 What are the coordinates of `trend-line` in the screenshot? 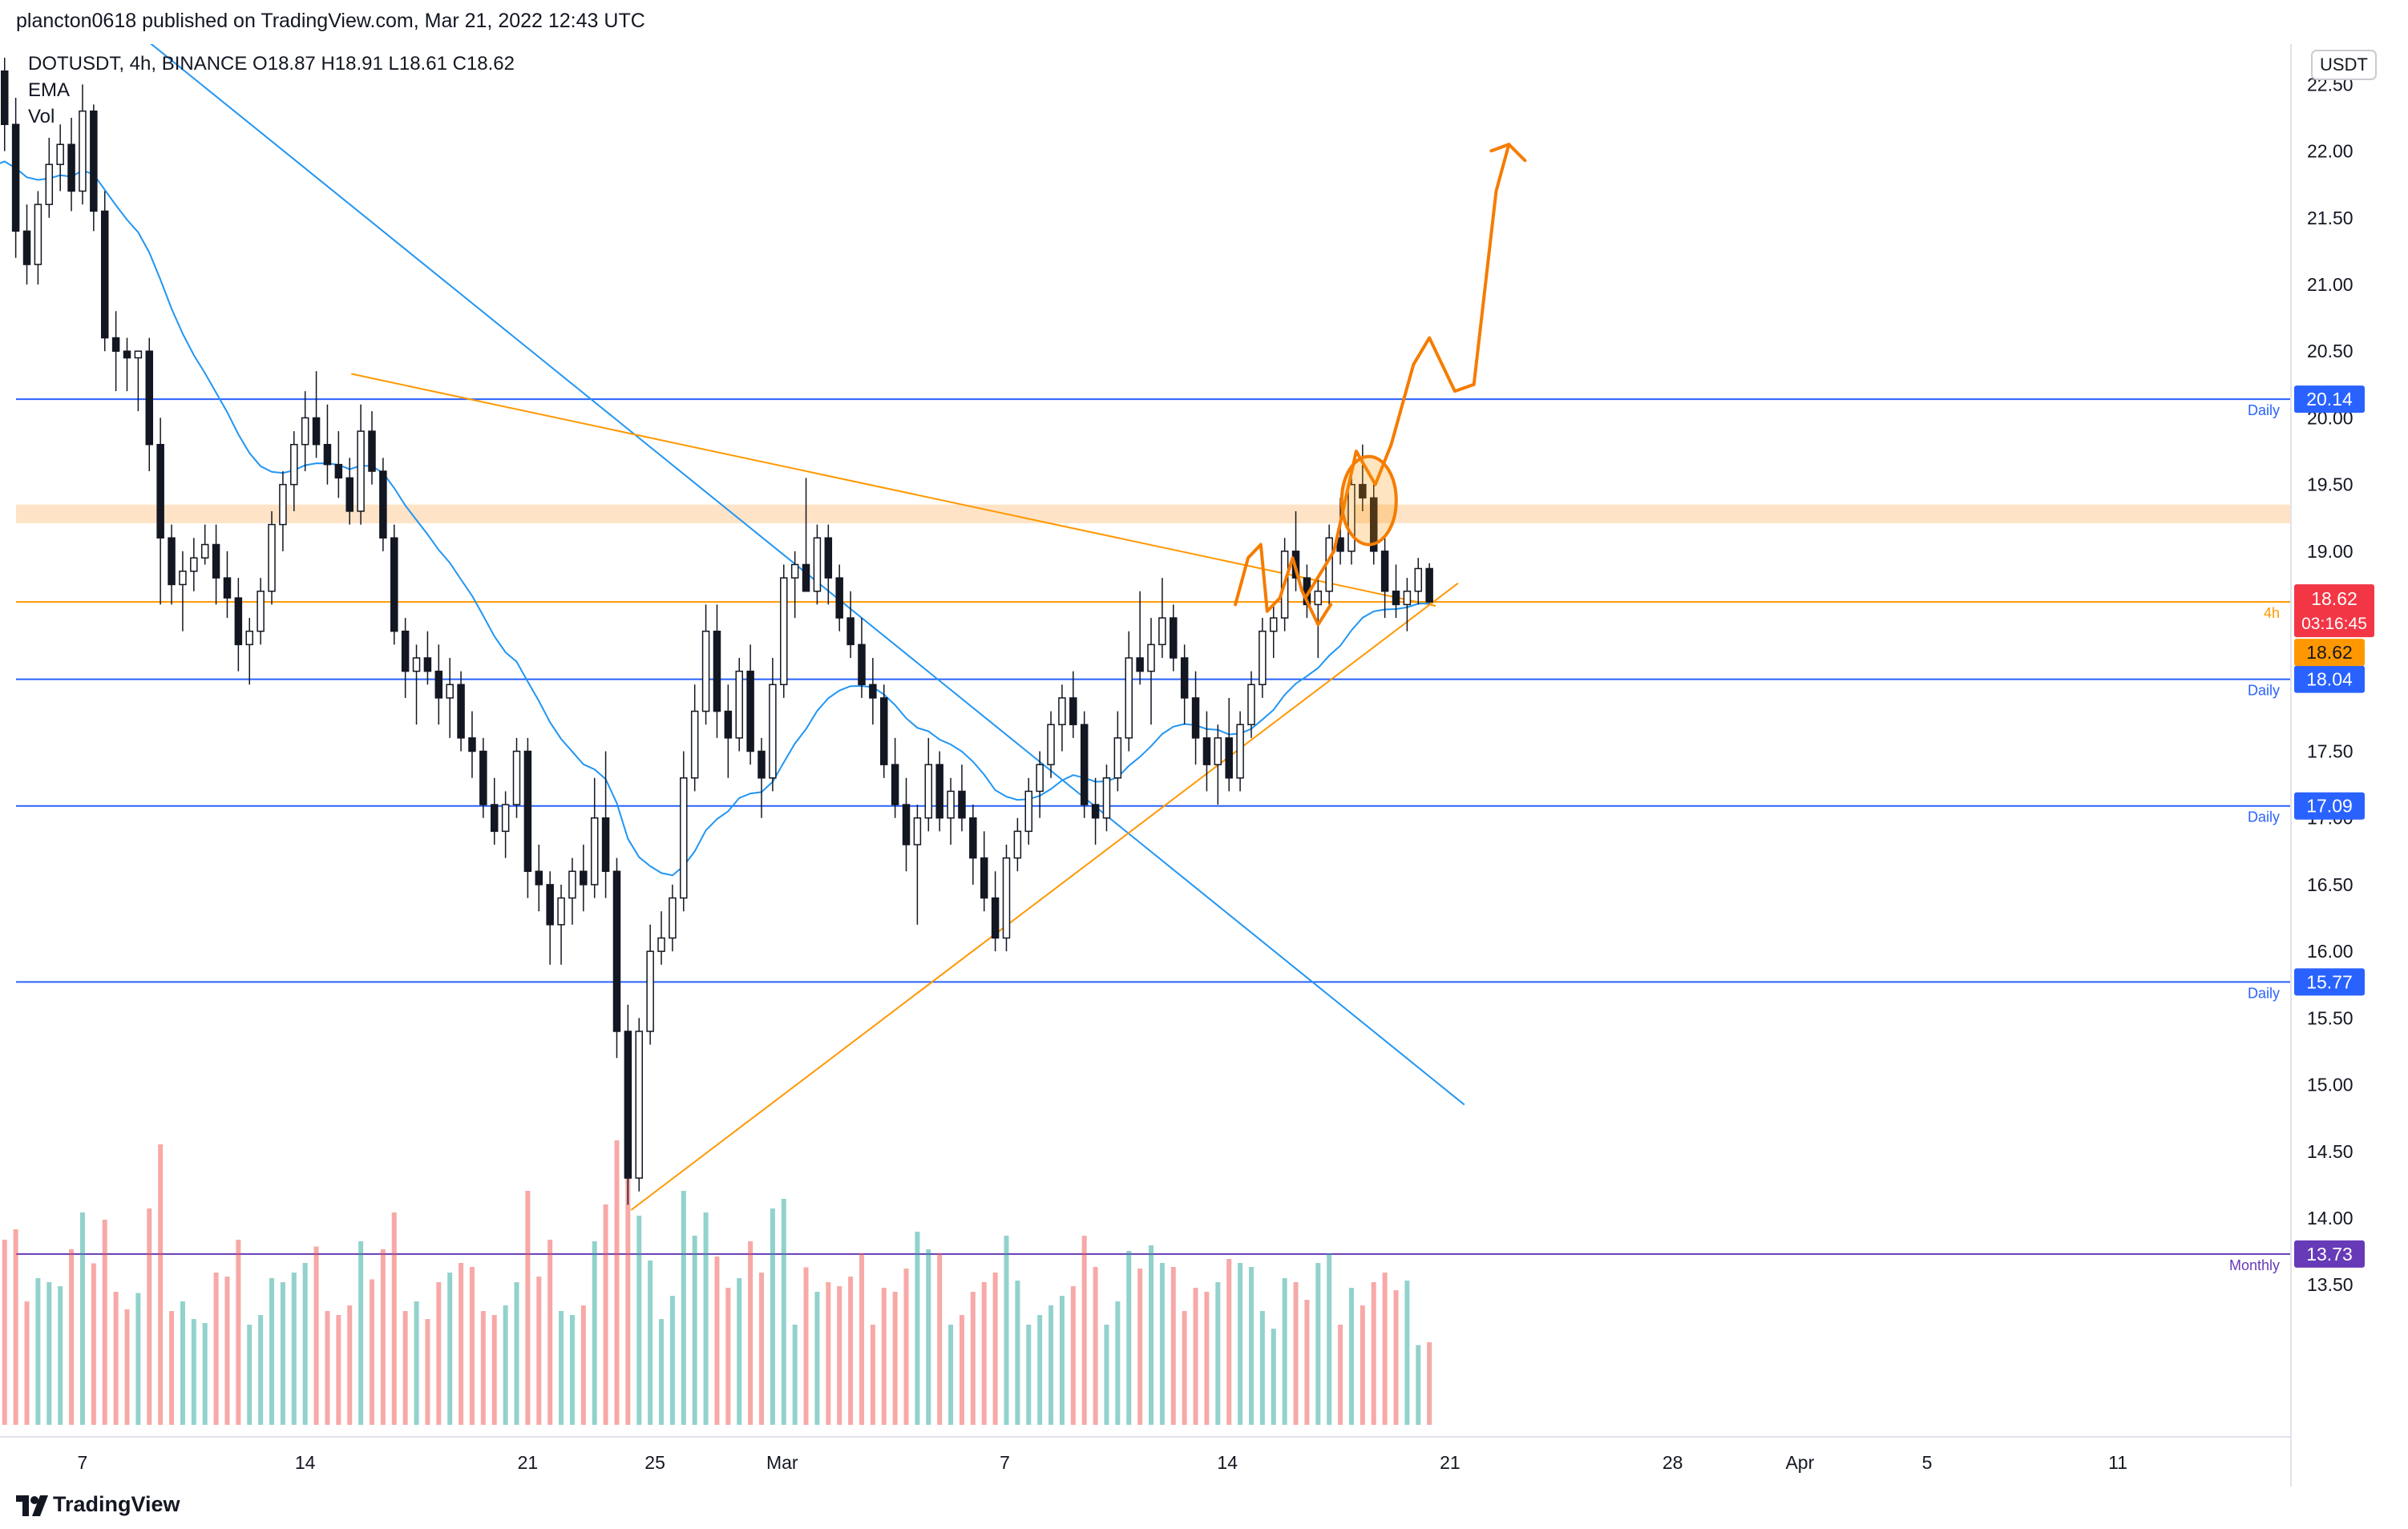 It's located at (893, 490).